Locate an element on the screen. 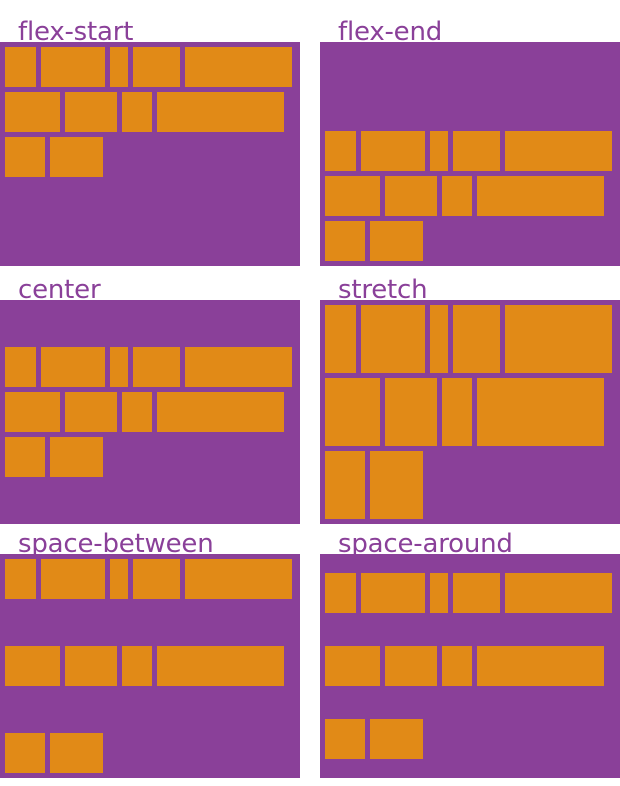  flex-container-space-around is located at coordinates (470, 666).